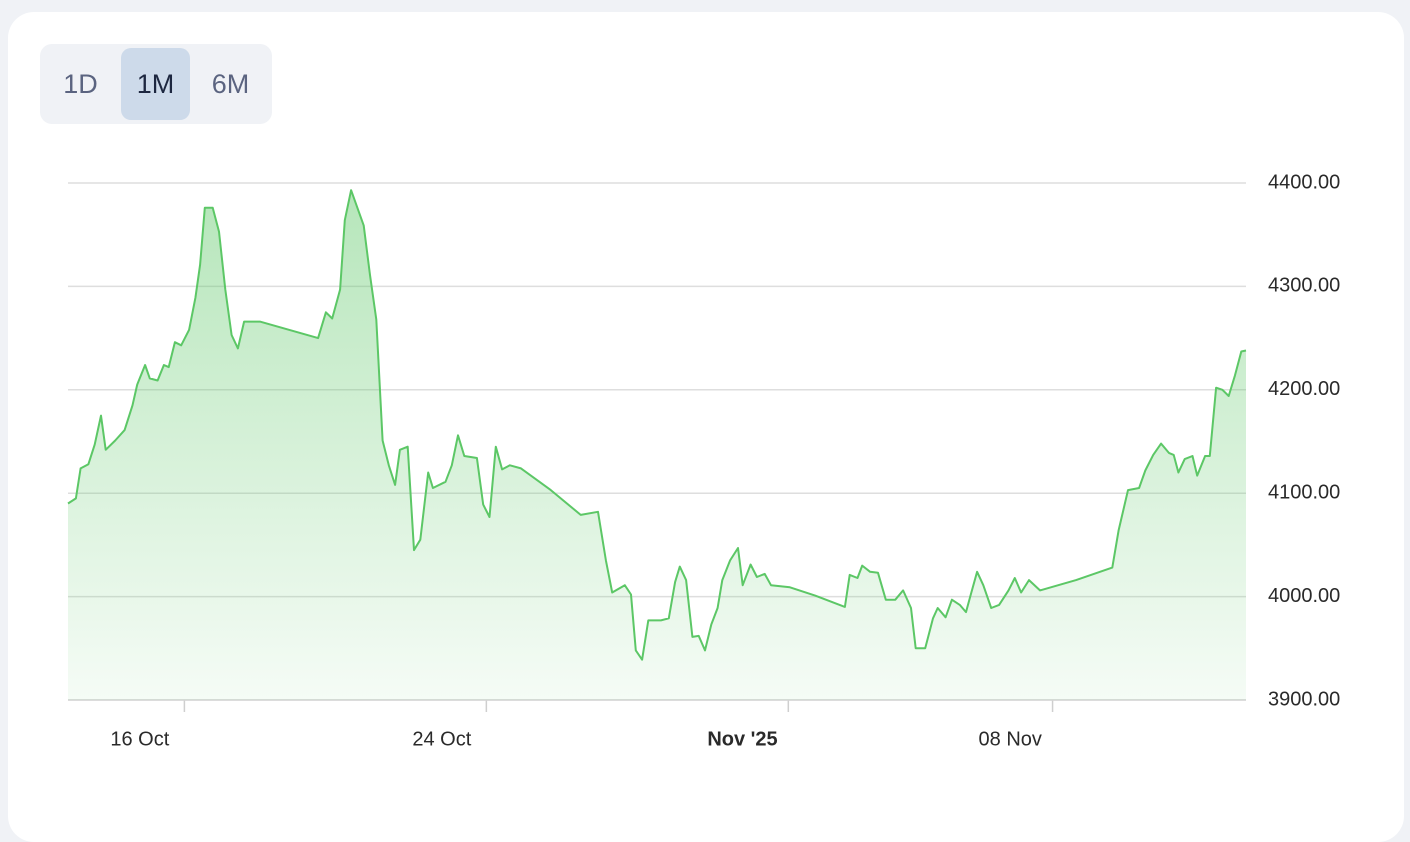  What do you see at coordinates (1010, 739) in the screenshot?
I see `x-tick-label: 08 Nov` at bounding box center [1010, 739].